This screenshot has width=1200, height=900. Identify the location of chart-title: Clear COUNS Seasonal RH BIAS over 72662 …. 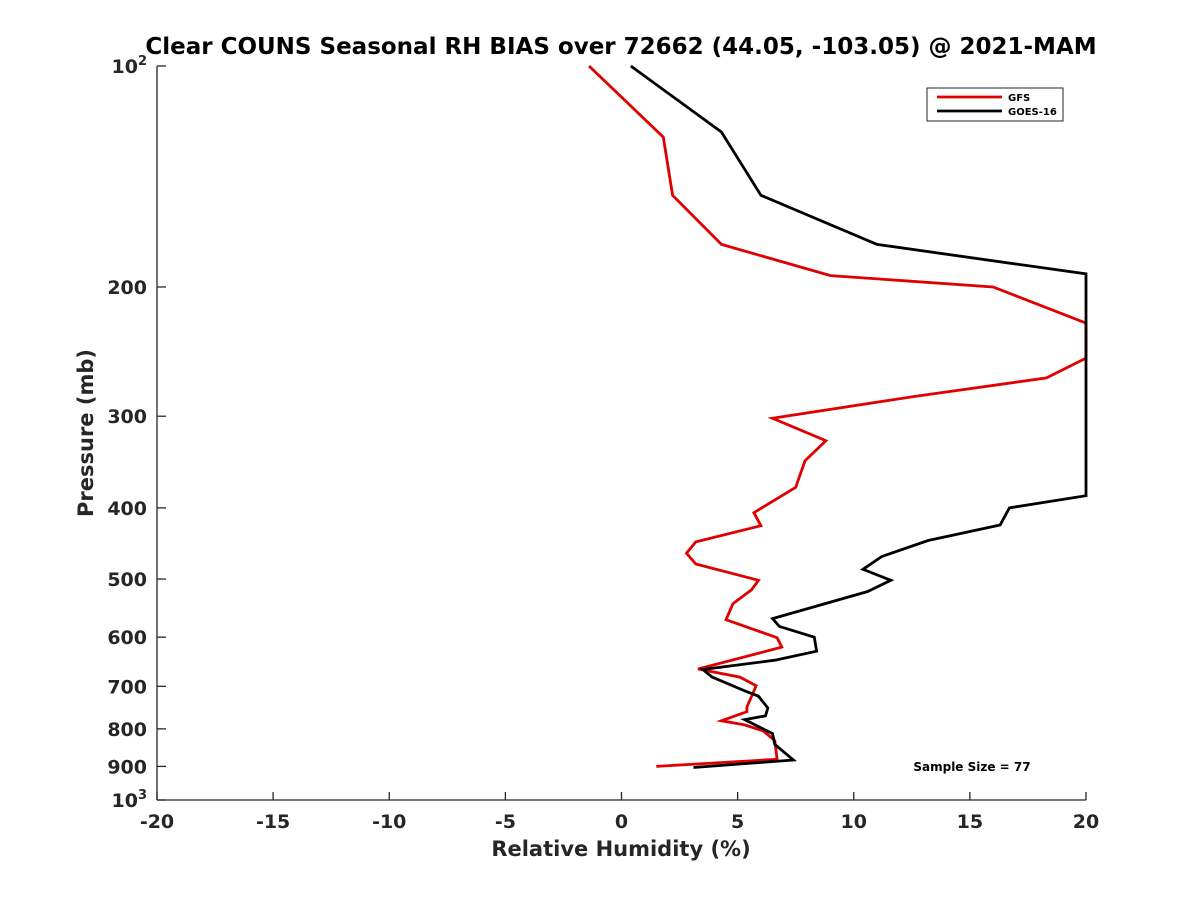
(620, 47).